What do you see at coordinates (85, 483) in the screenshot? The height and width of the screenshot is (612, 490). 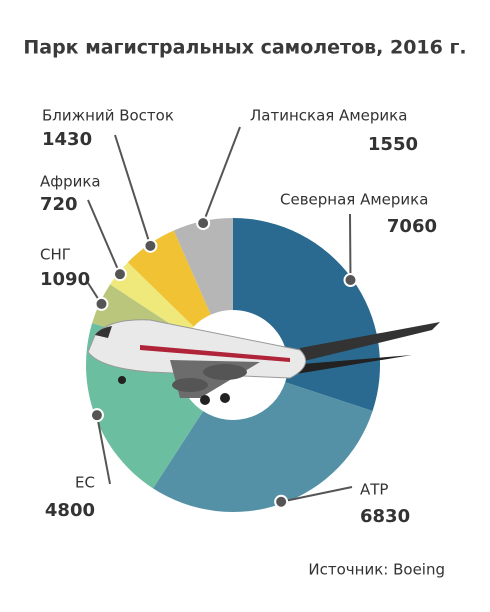 I see `category-label: ЕС` at bounding box center [85, 483].